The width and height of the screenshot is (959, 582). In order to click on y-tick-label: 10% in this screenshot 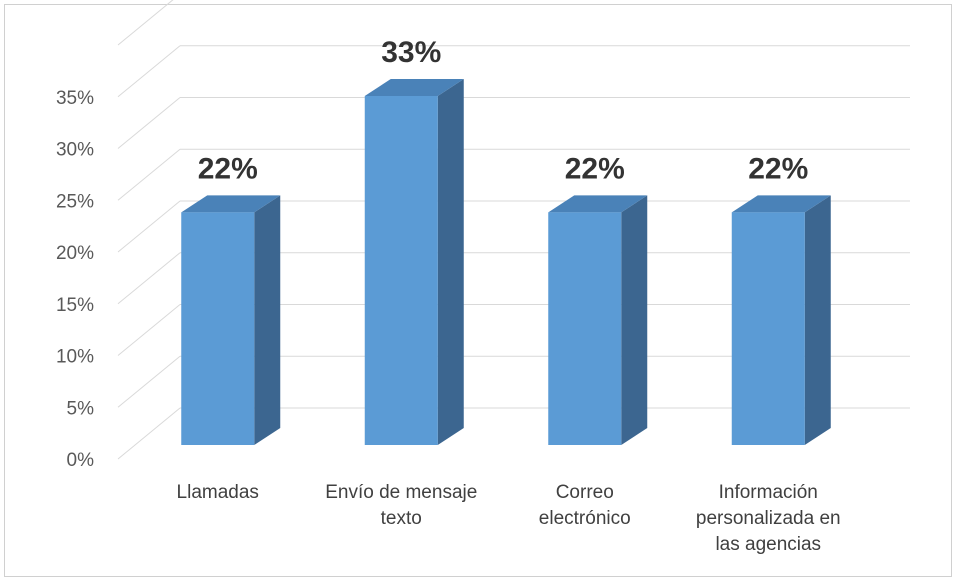, I will do `click(75, 357)`.